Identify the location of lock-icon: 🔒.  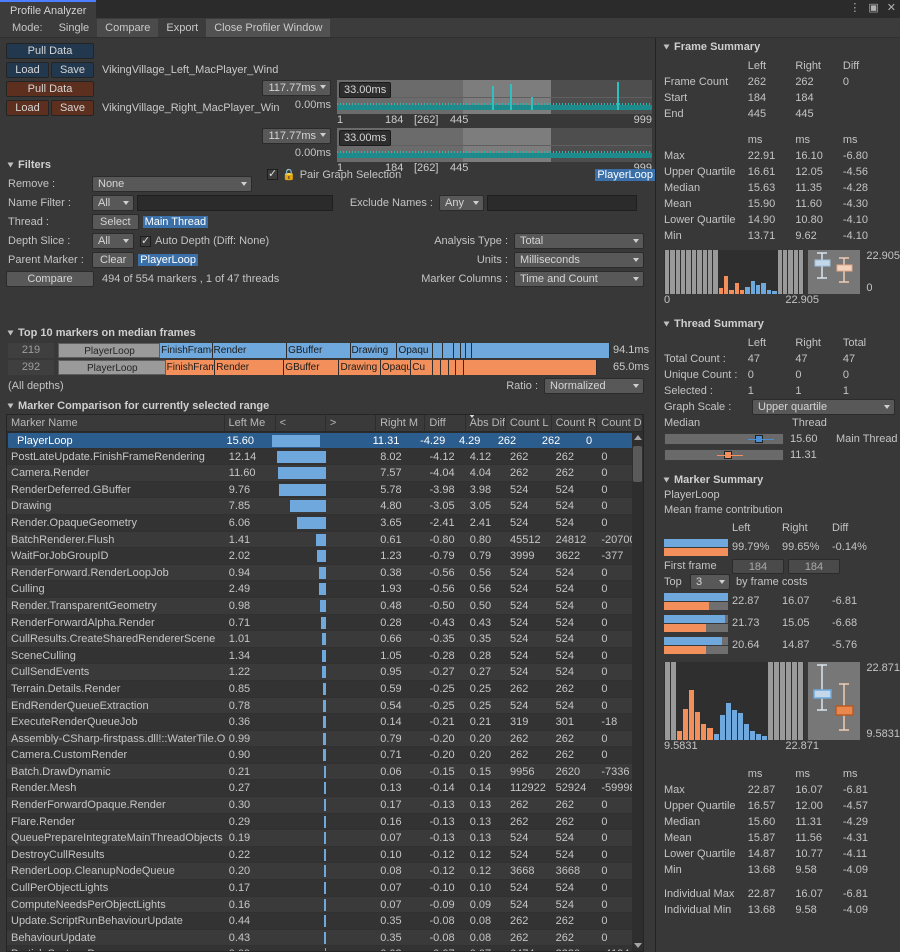
(289, 175).